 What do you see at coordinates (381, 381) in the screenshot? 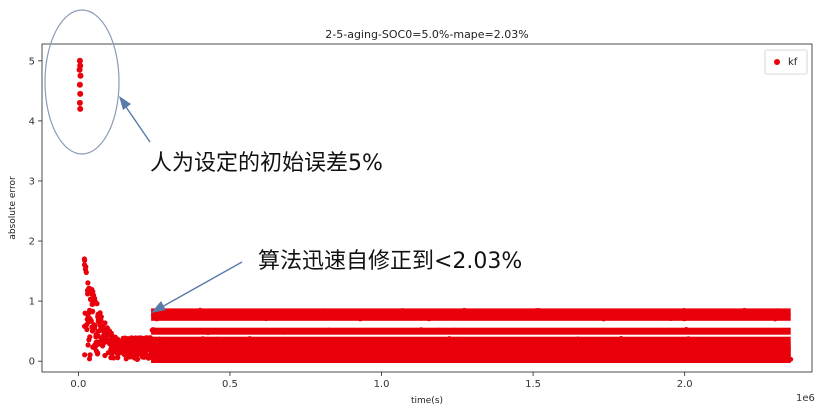
I see `x-axis-ticks: 0.0 0.5 1.0 1.5 2.0` at bounding box center [381, 381].